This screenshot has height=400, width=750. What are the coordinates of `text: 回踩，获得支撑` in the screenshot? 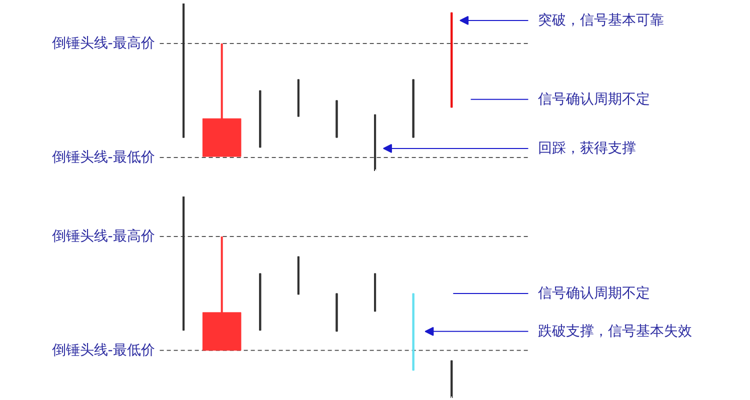 It's located at (587, 148).